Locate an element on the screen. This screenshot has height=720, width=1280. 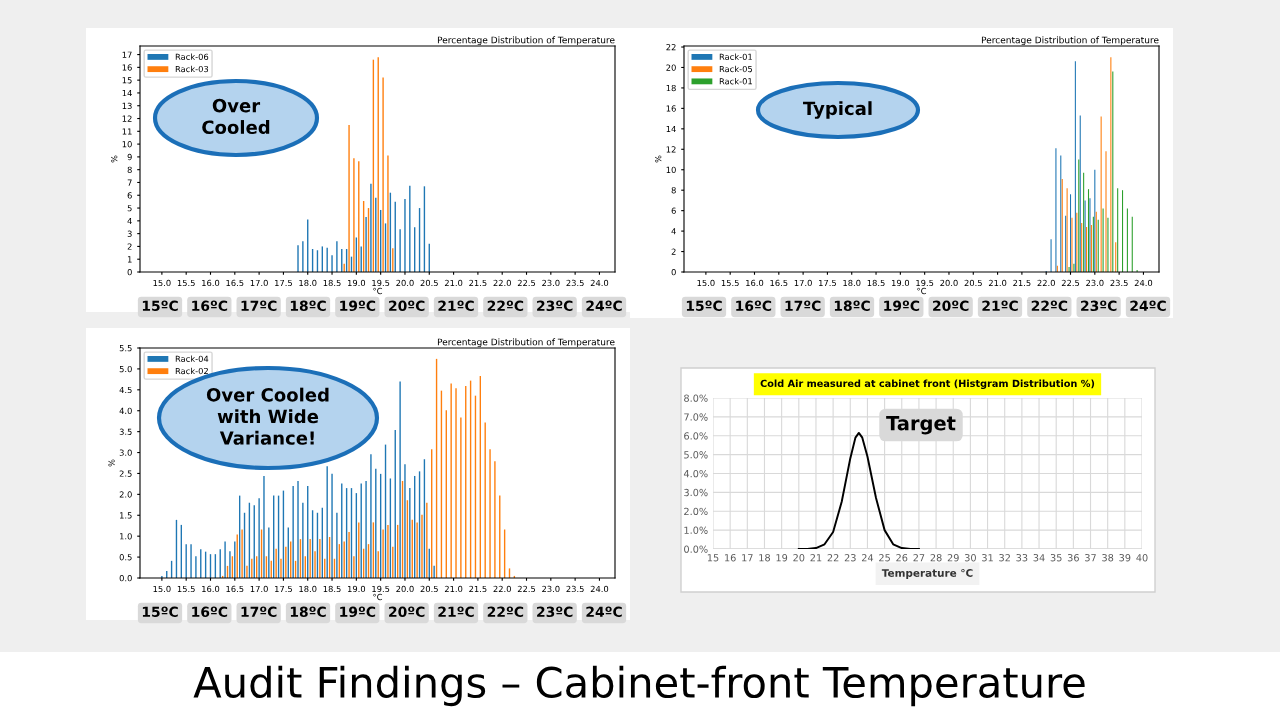
y-tick-label: 13 is located at coordinates (127, 106).